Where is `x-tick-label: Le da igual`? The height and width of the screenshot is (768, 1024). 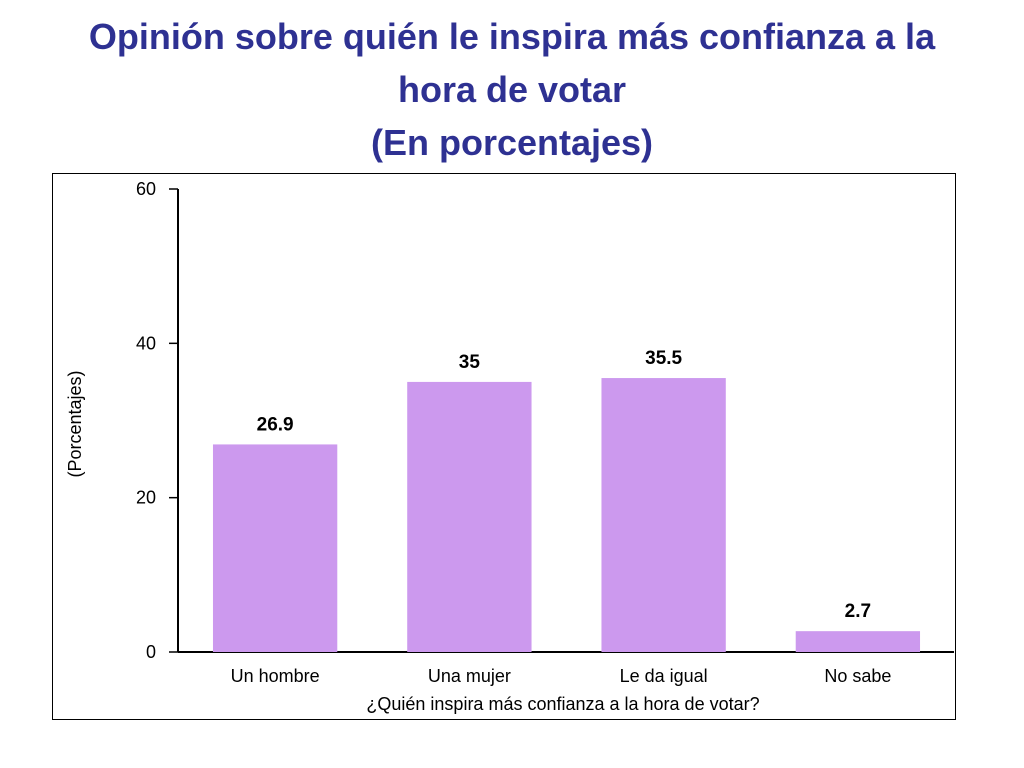 x-tick-label: Le da igual is located at coordinates (664, 676).